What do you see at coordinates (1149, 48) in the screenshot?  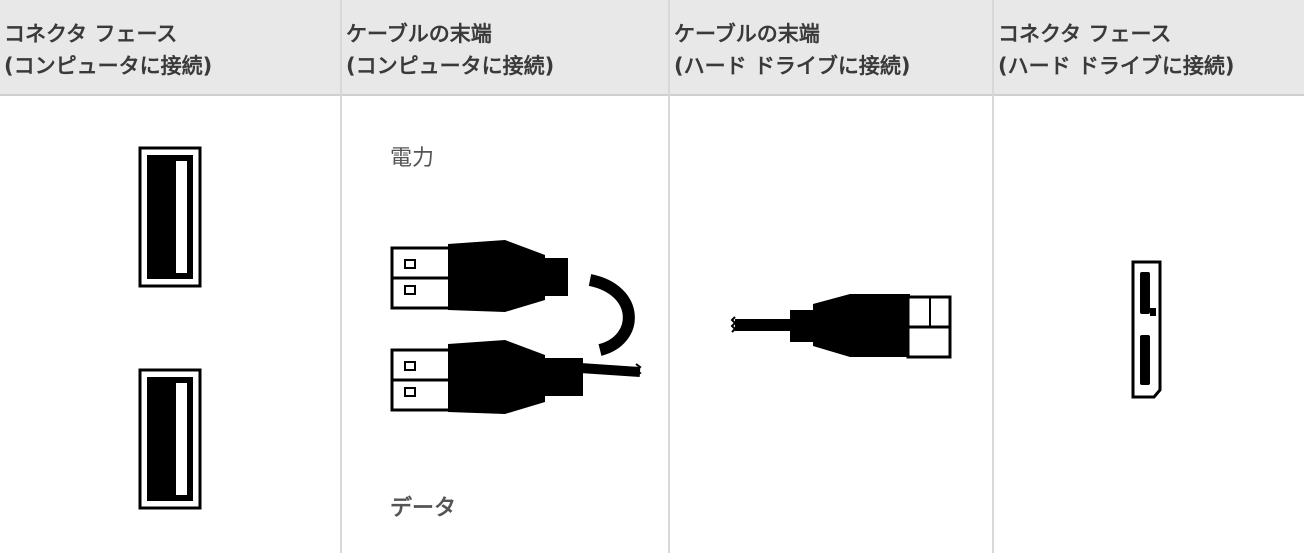 I see `header-cell: コネクタ フェース (ハード ドライブに接続)` at bounding box center [1149, 48].